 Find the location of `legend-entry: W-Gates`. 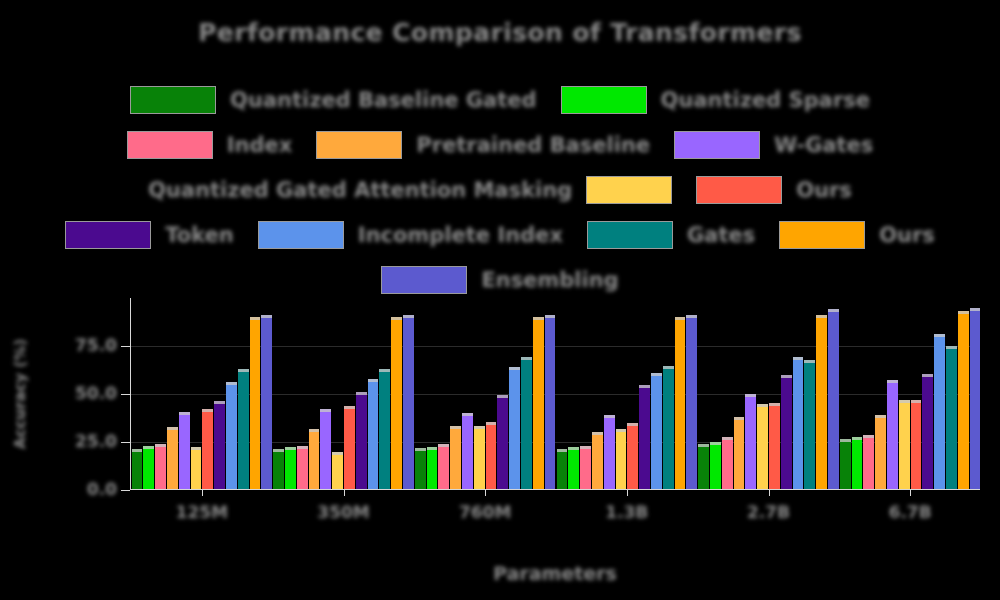

legend-entry: W-Gates is located at coordinates (773, 144).